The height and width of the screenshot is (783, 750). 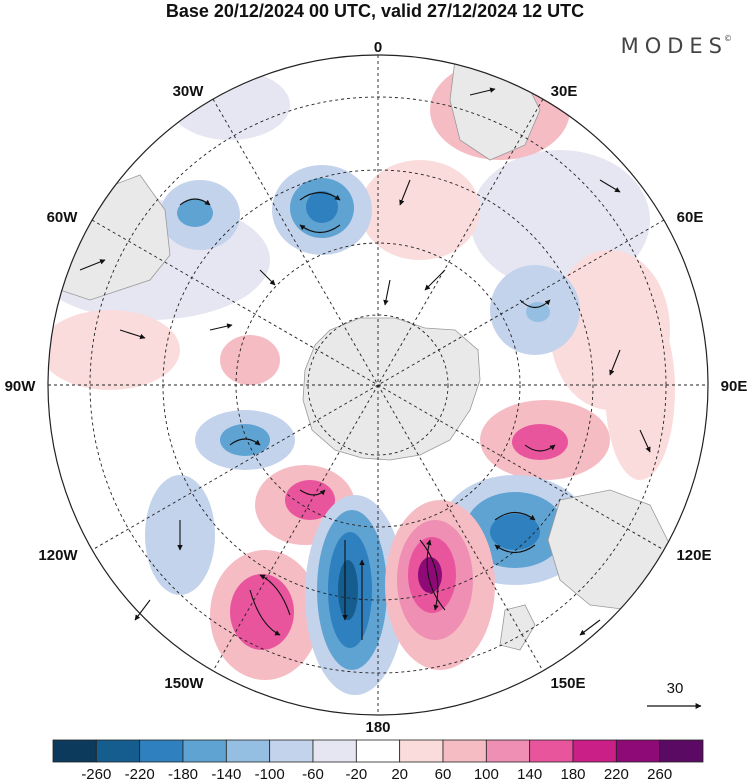 What do you see at coordinates (378, 47) in the screenshot?
I see `lon-label-0: 0` at bounding box center [378, 47].